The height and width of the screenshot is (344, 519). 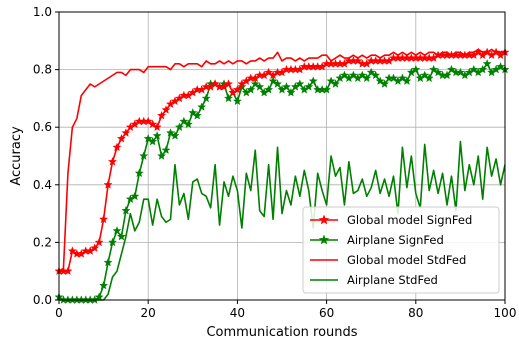 What do you see at coordinates (237, 313) in the screenshot?
I see `x-tick-label: 40` at bounding box center [237, 313].